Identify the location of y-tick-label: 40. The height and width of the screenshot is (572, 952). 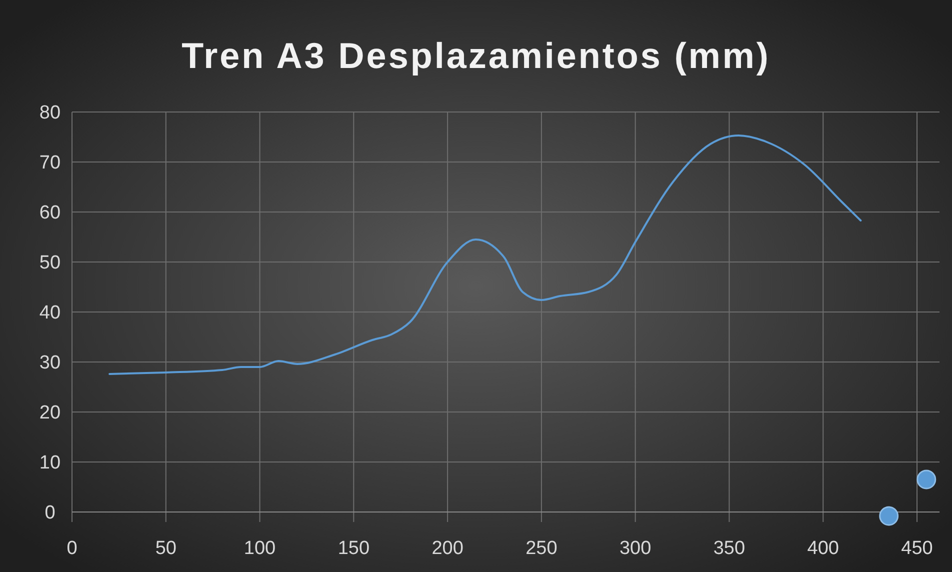
(50, 313).